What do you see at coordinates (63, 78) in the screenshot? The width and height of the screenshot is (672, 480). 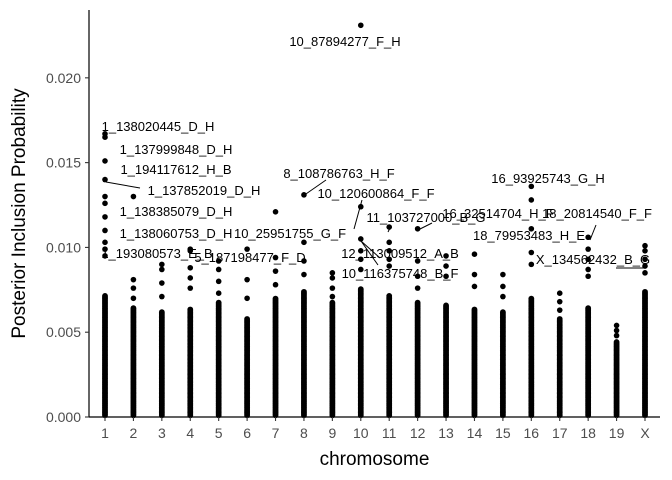 I see `y-tick-label: 0.020` at bounding box center [63, 78].